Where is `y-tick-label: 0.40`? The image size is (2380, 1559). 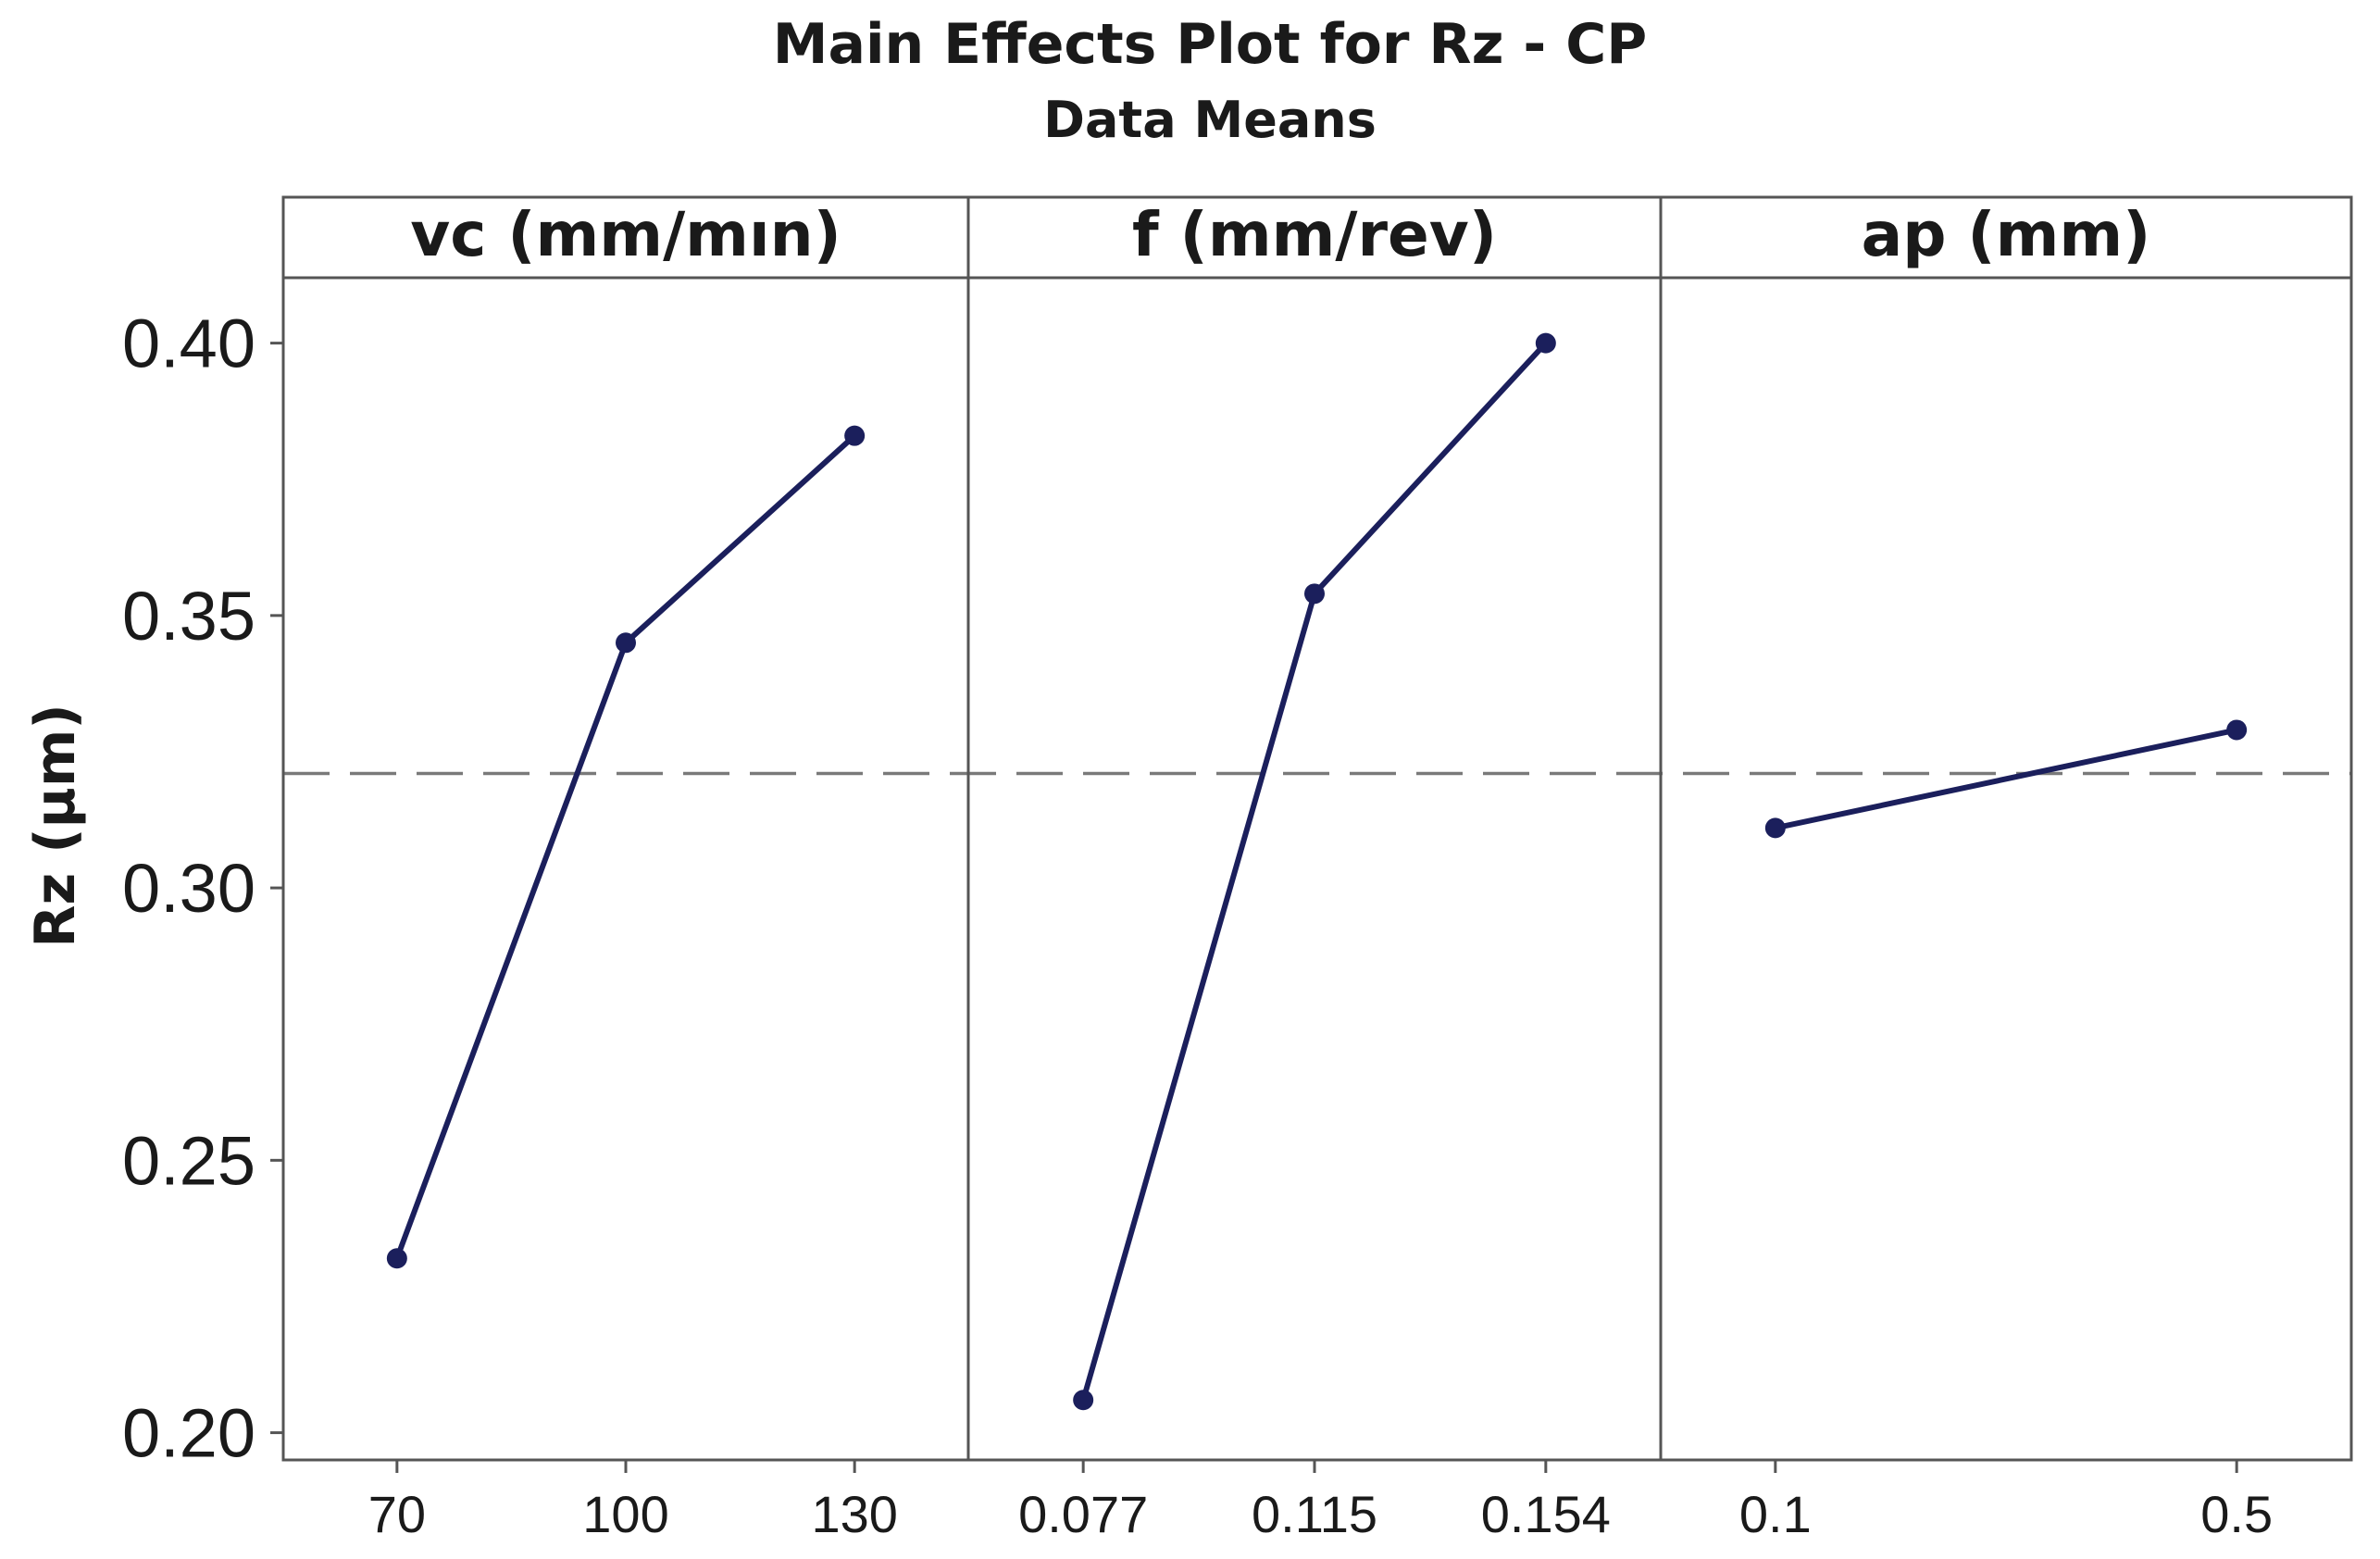 y-tick-label: 0.40 is located at coordinates (188, 344).